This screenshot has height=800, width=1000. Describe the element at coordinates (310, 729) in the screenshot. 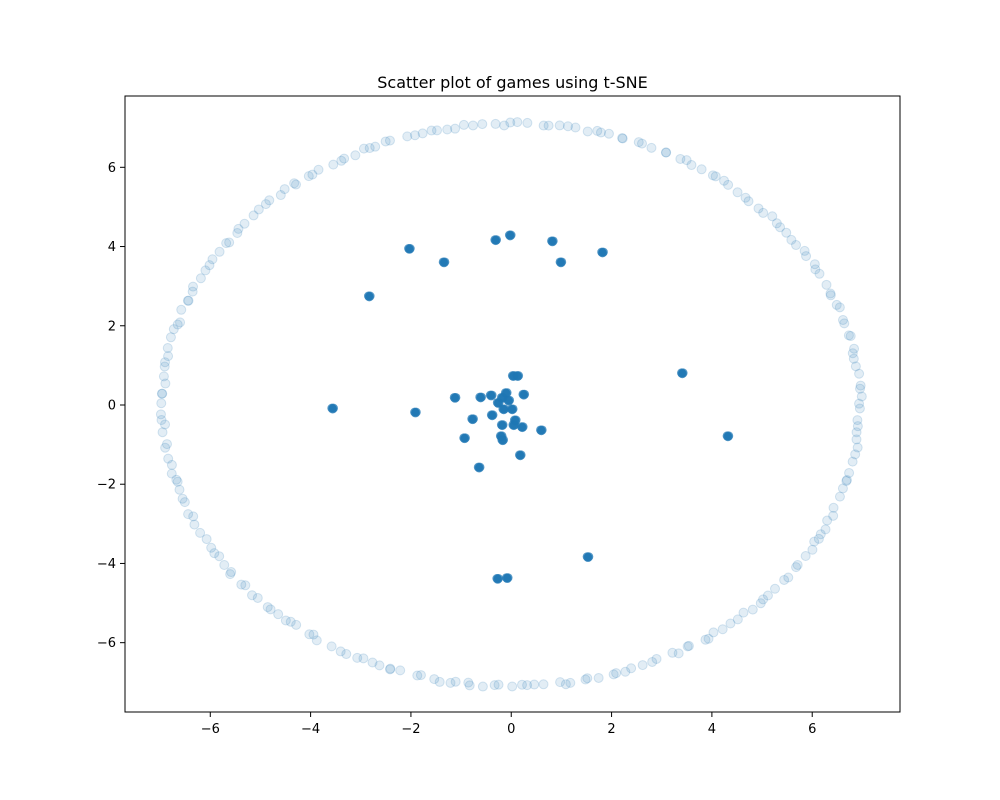

I see `x-tick-label: −4` at that location.